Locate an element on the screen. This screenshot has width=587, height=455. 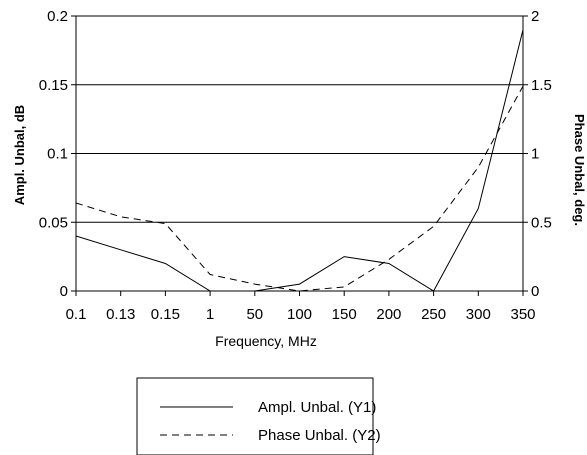
y2-tick-label: 0.5 is located at coordinates (541, 222).